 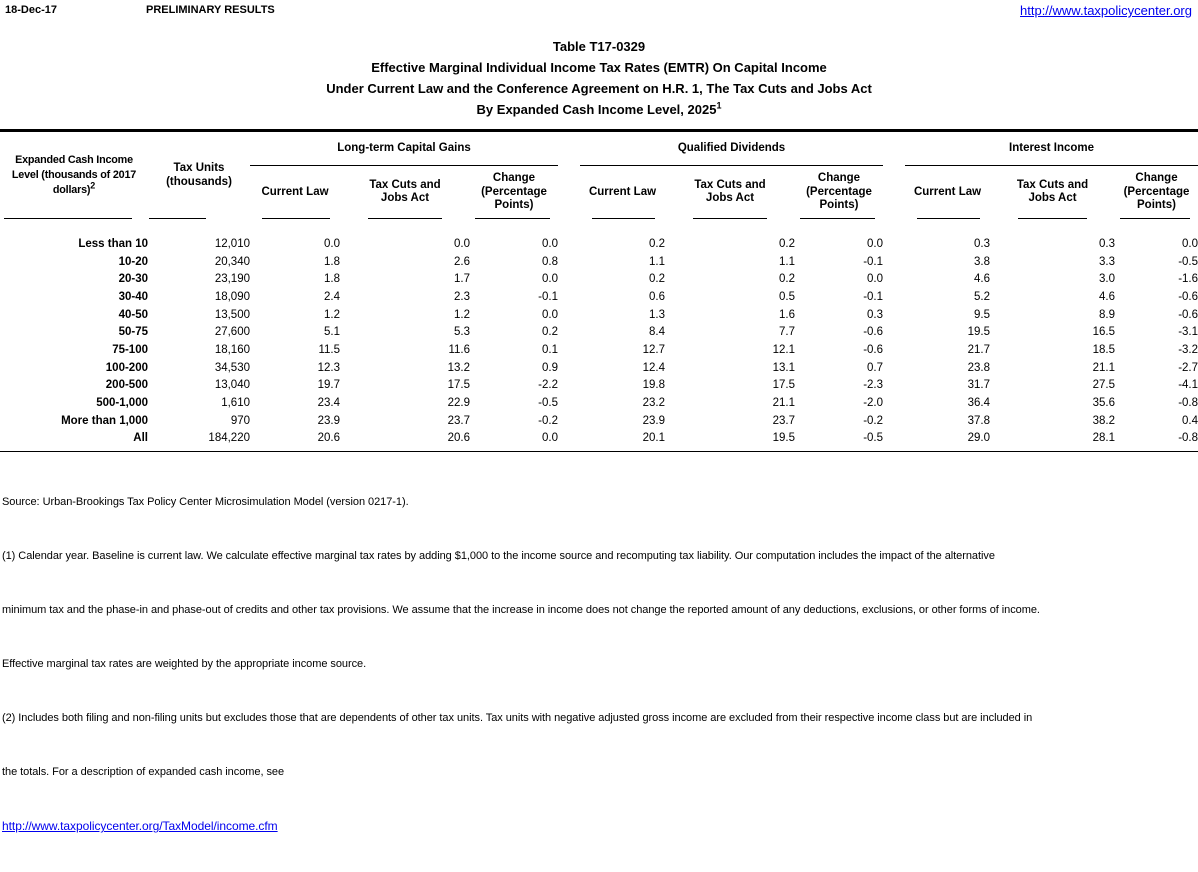 I want to click on ltcg-tcja-cell: 11.6, so click(x=459, y=349).